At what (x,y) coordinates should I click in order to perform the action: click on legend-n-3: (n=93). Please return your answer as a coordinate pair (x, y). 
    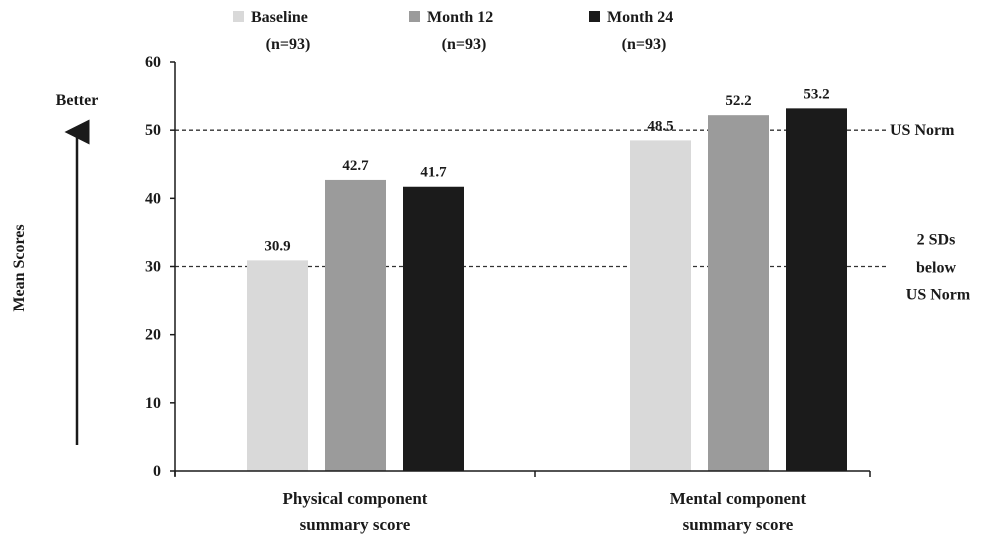
    Looking at the image, I should click on (644, 44).